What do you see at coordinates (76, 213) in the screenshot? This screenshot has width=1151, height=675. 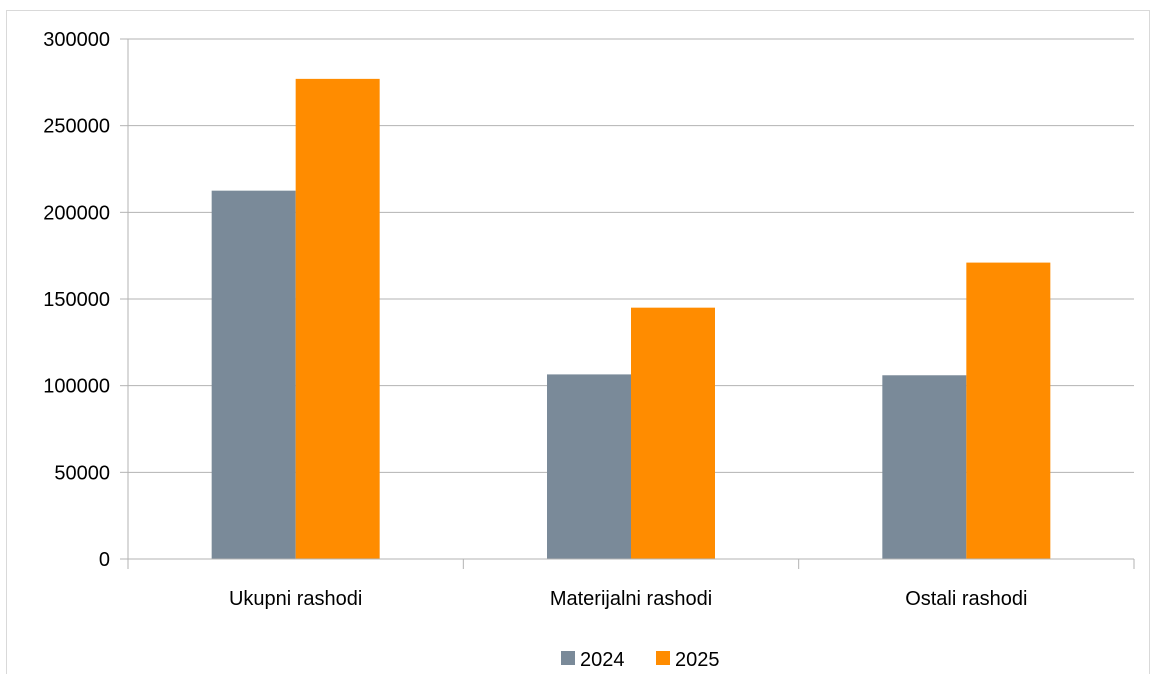 I see `y-tick-label: 200000` at bounding box center [76, 213].